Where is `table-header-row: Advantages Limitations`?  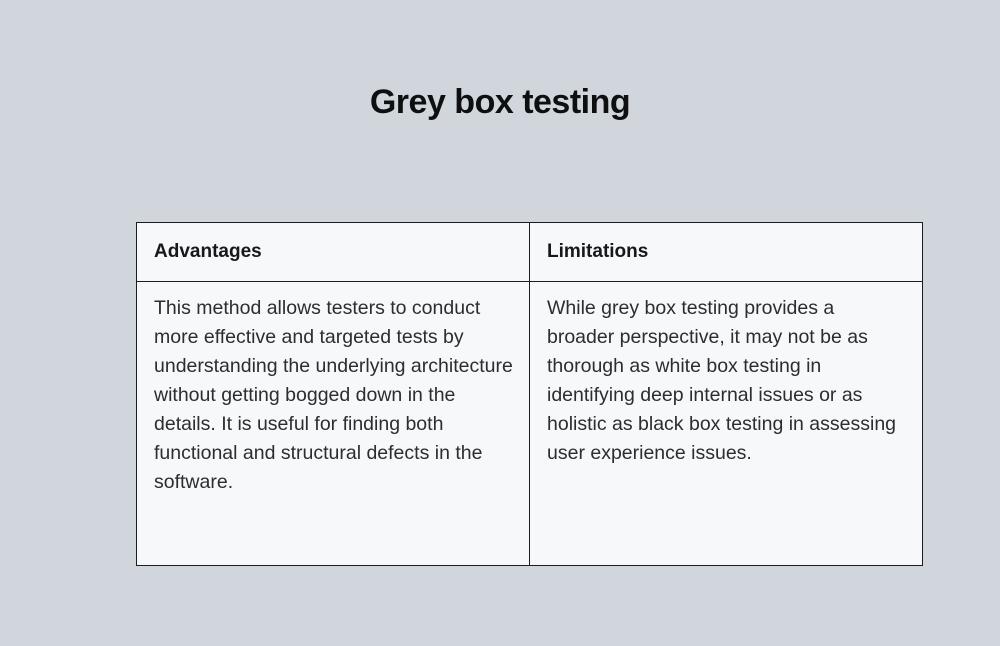
table-header-row: Advantages Limitations is located at coordinates (529, 252).